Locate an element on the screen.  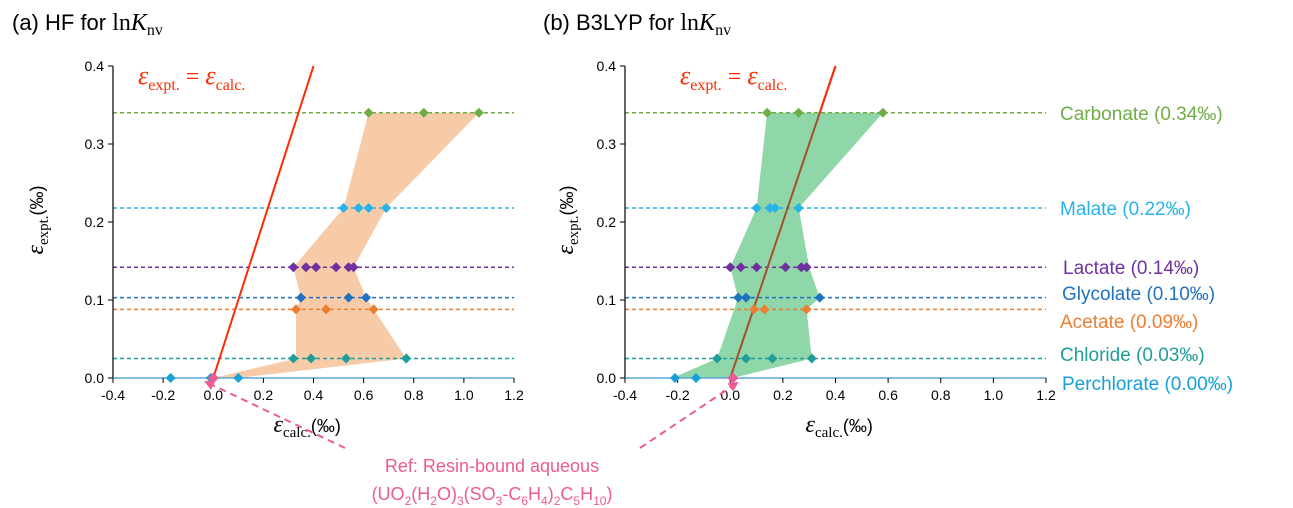
legend-label-malate: Malate (0.22‰) is located at coordinates (1125, 209).